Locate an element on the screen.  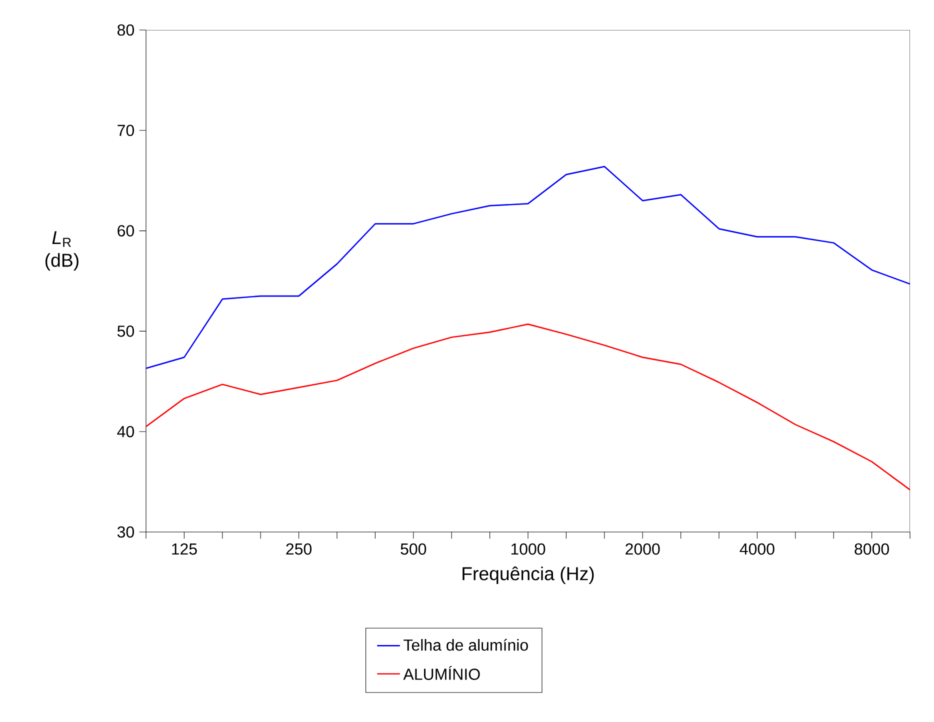
x-tick-label: 2000 is located at coordinates (643, 549).